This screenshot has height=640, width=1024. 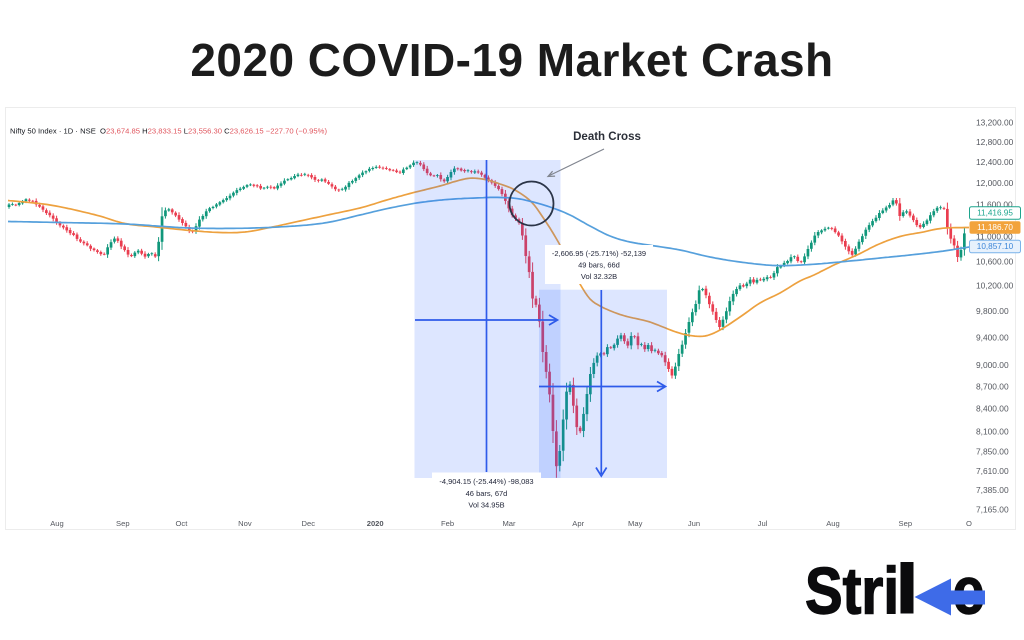 I want to click on svg-text: Vol 32.32B, so click(x=599, y=276).